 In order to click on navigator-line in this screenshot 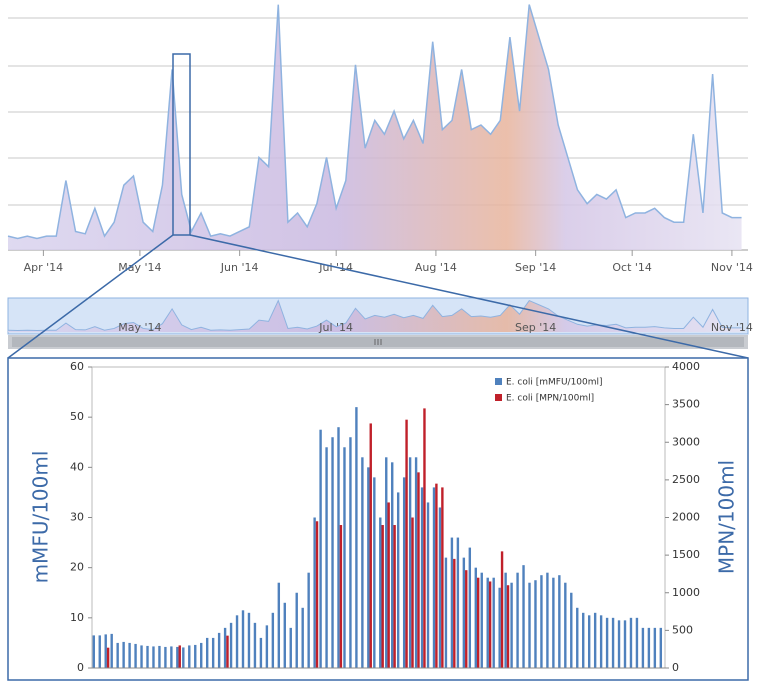, I will do `click(374, 315)`.